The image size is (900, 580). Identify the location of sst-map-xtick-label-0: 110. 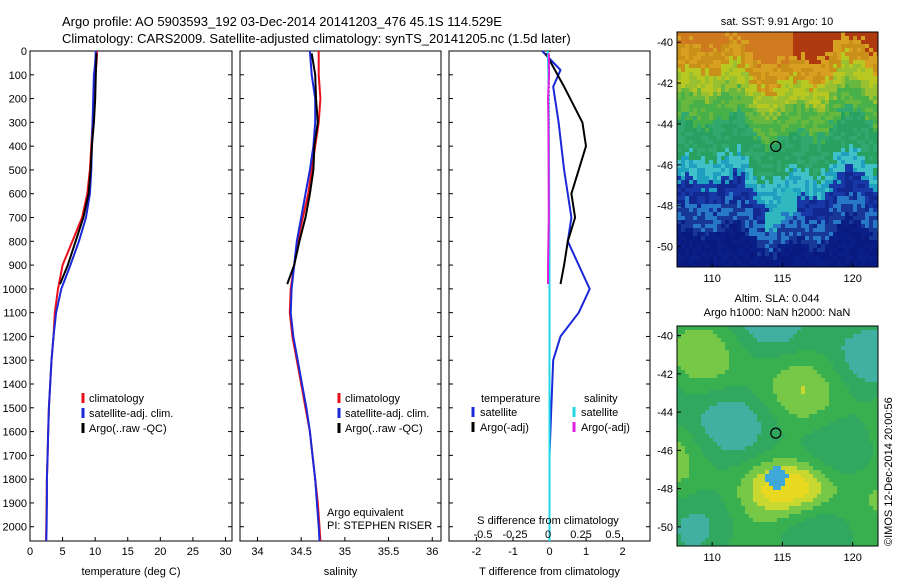
(712, 279).